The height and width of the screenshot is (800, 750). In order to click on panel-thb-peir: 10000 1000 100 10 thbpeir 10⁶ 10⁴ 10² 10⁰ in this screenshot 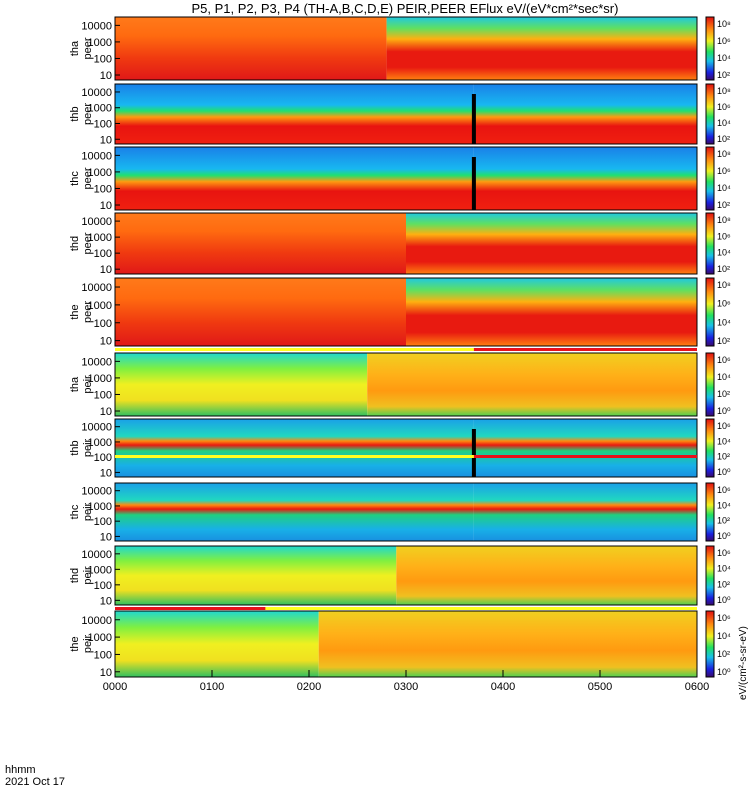, I will do `click(400, 448)`.